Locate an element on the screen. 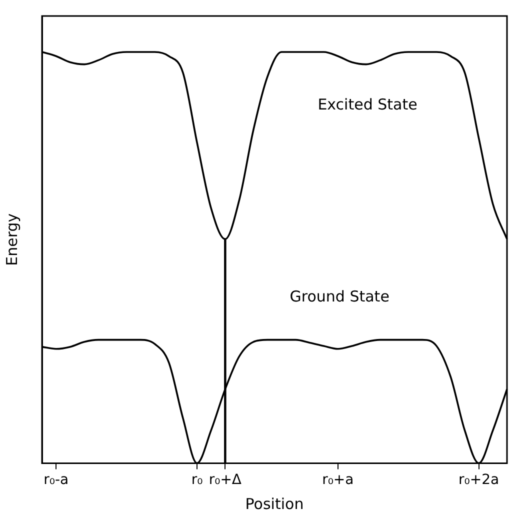 Image resolution: width=511 pixels, height=518 pixels. text: Ground State is located at coordinates (340, 297).